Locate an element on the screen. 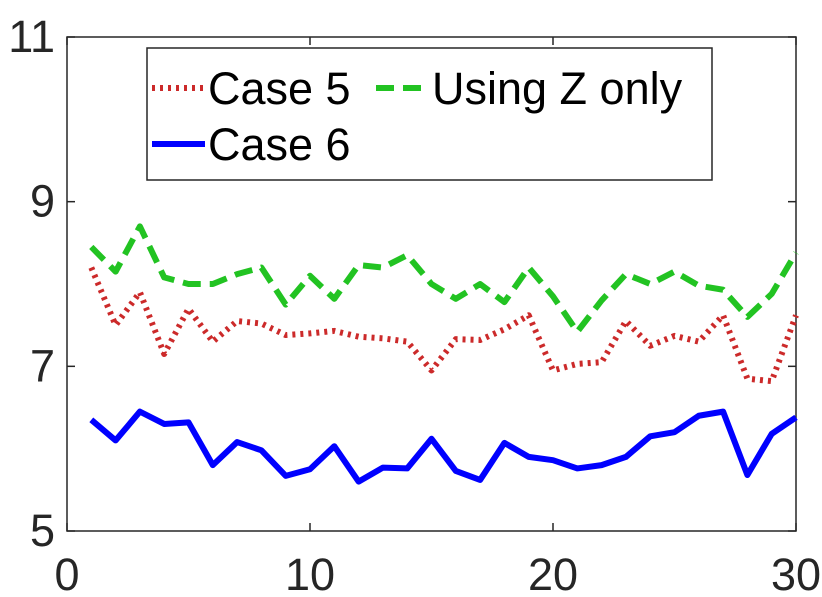 This screenshot has width=822, height=597. x-tick-label: 20 is located at coordinates (553, 573).